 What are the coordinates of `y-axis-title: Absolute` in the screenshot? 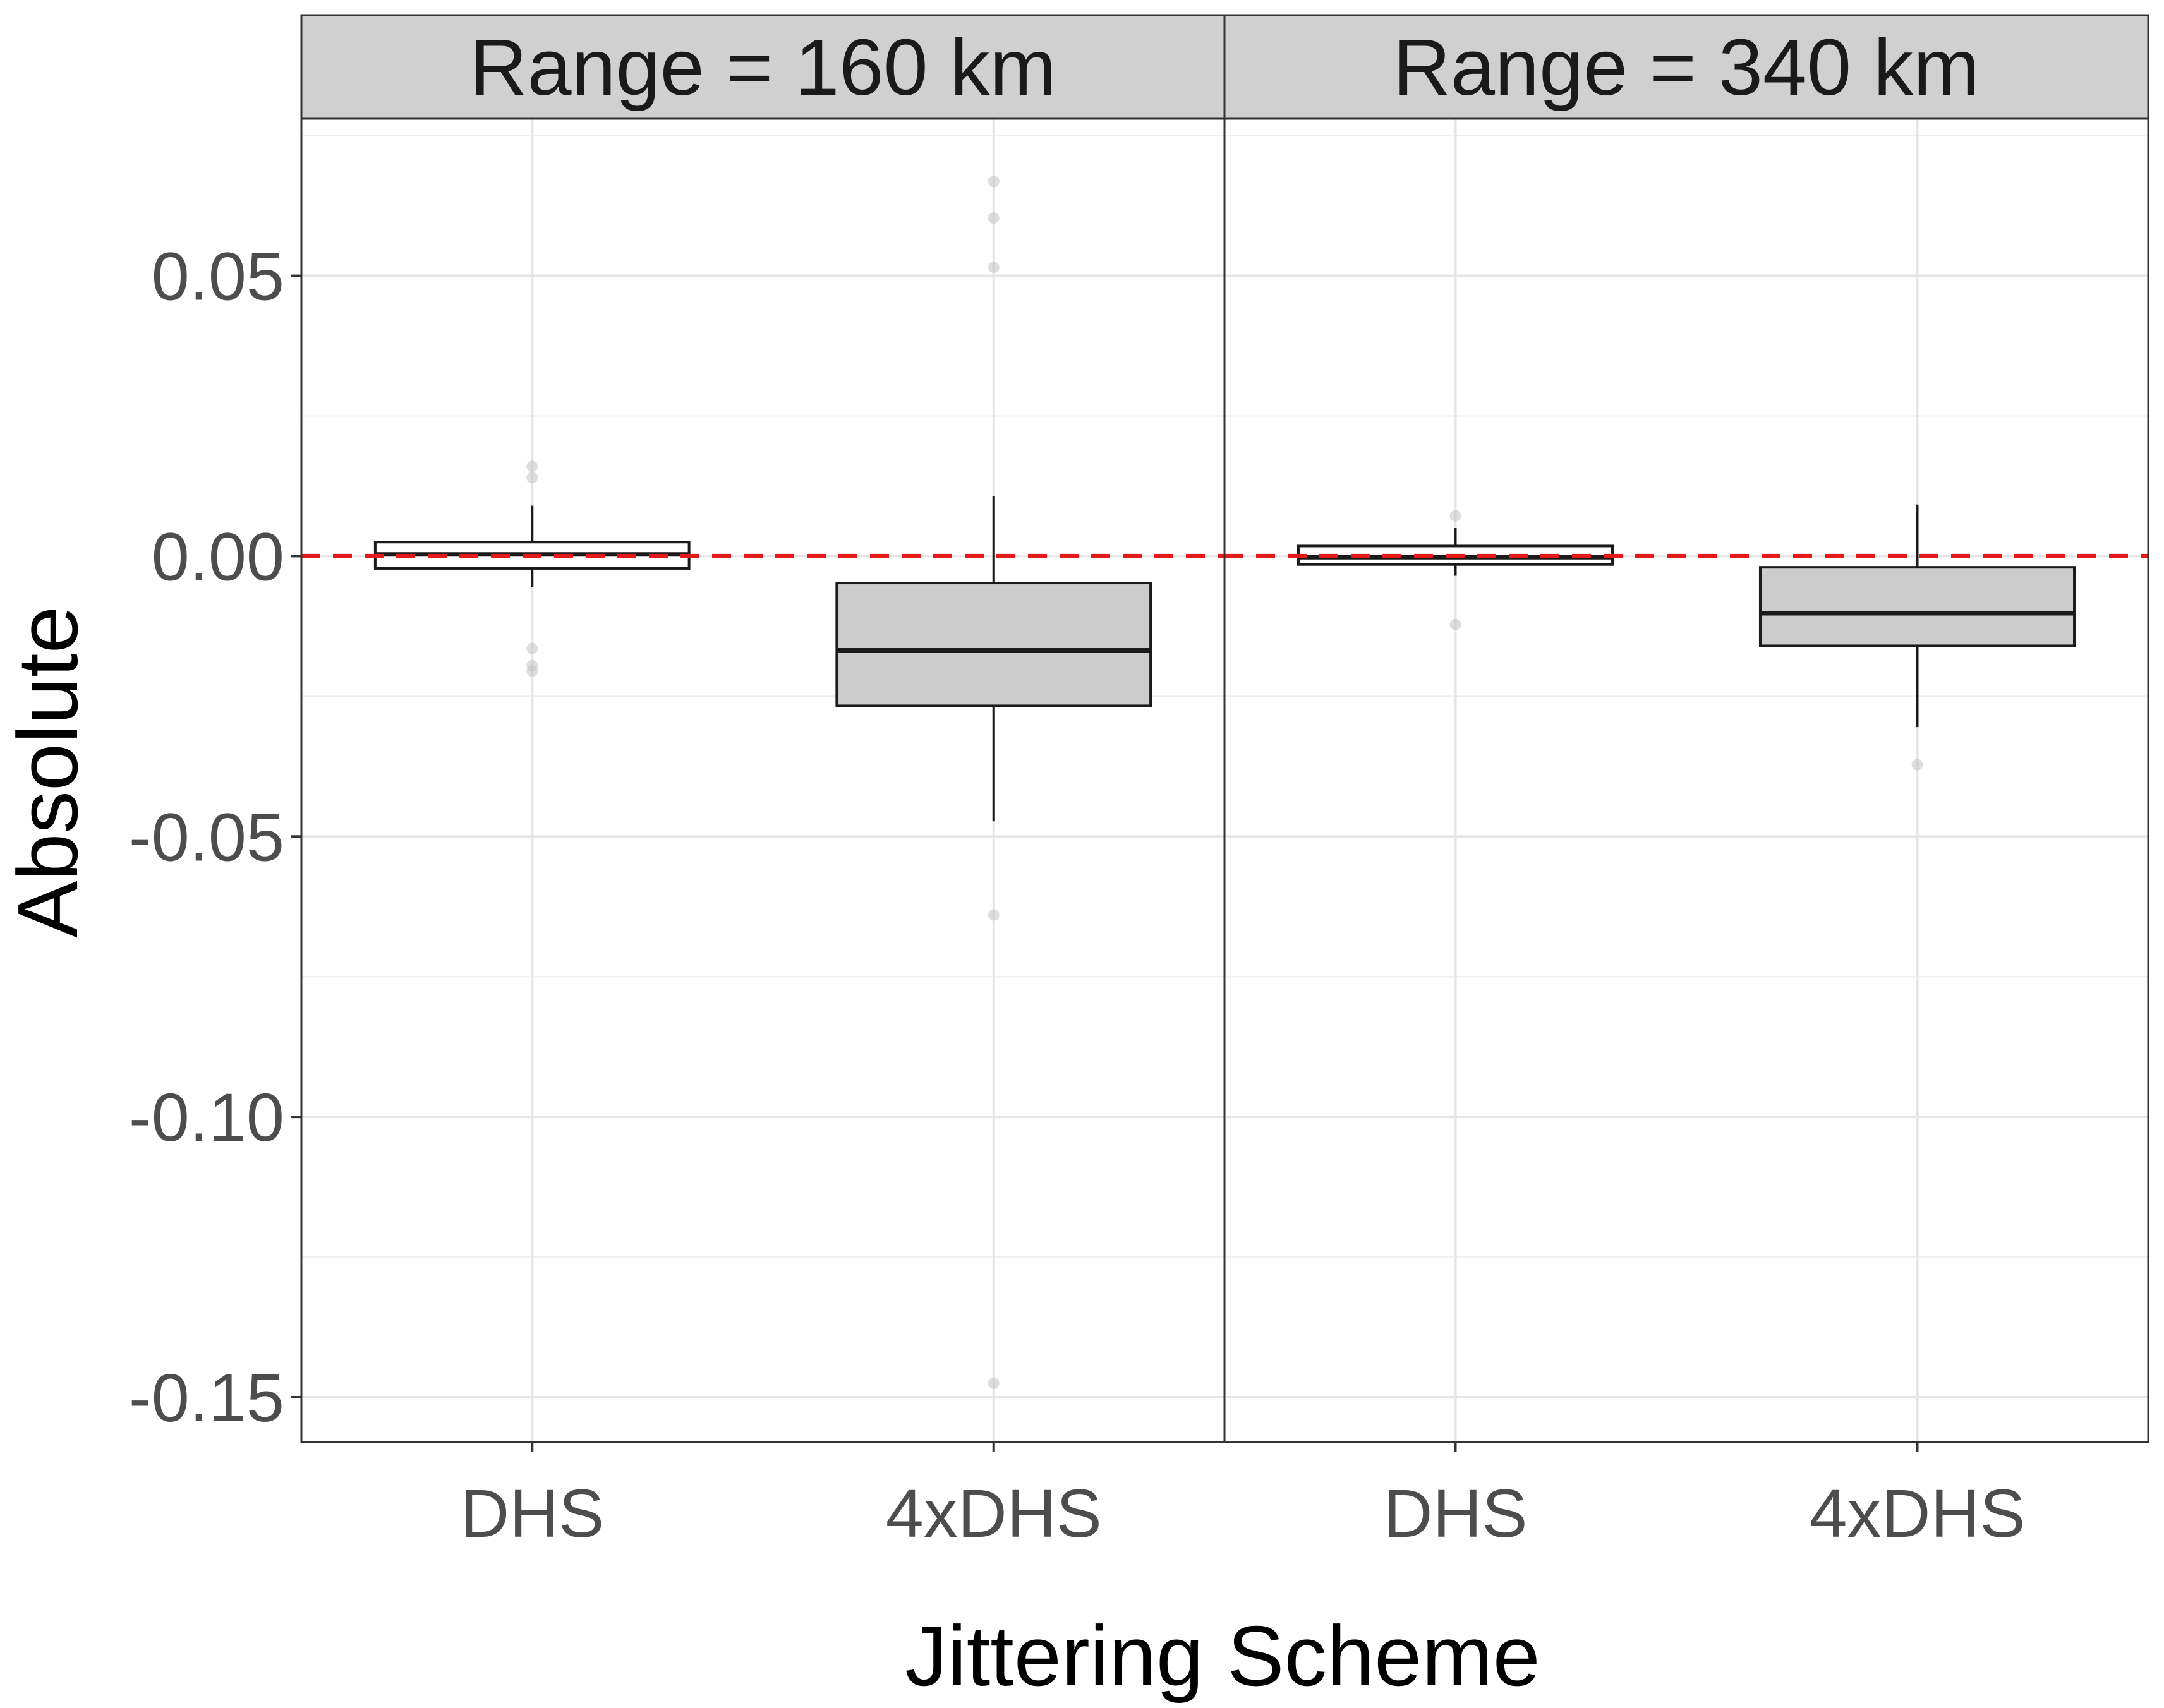 It's located at (47, 771).